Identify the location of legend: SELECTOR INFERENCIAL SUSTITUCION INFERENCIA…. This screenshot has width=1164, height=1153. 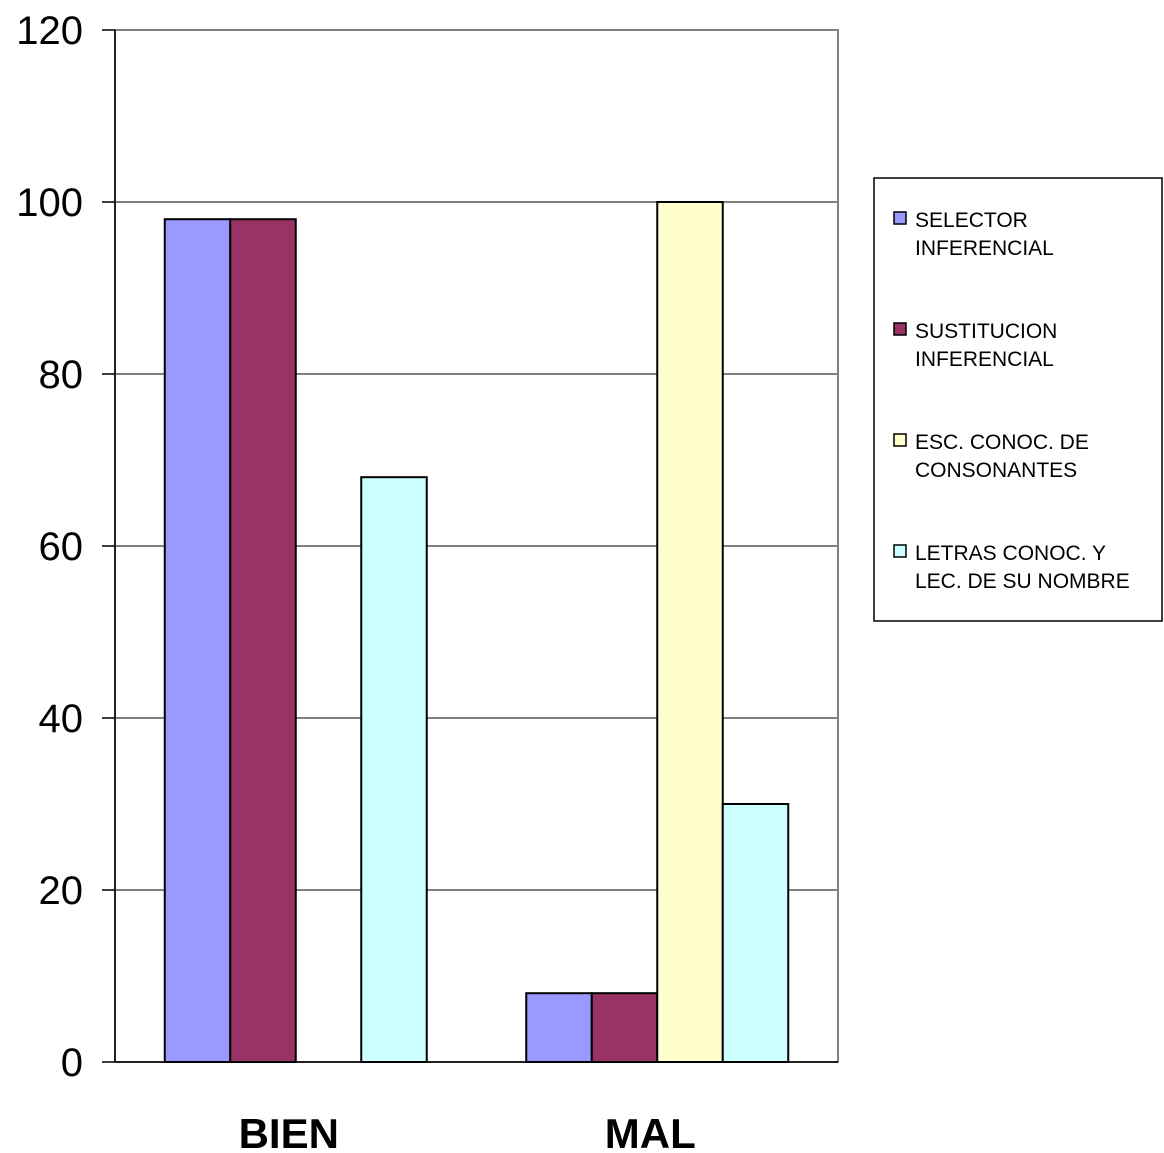
(1018, 399).